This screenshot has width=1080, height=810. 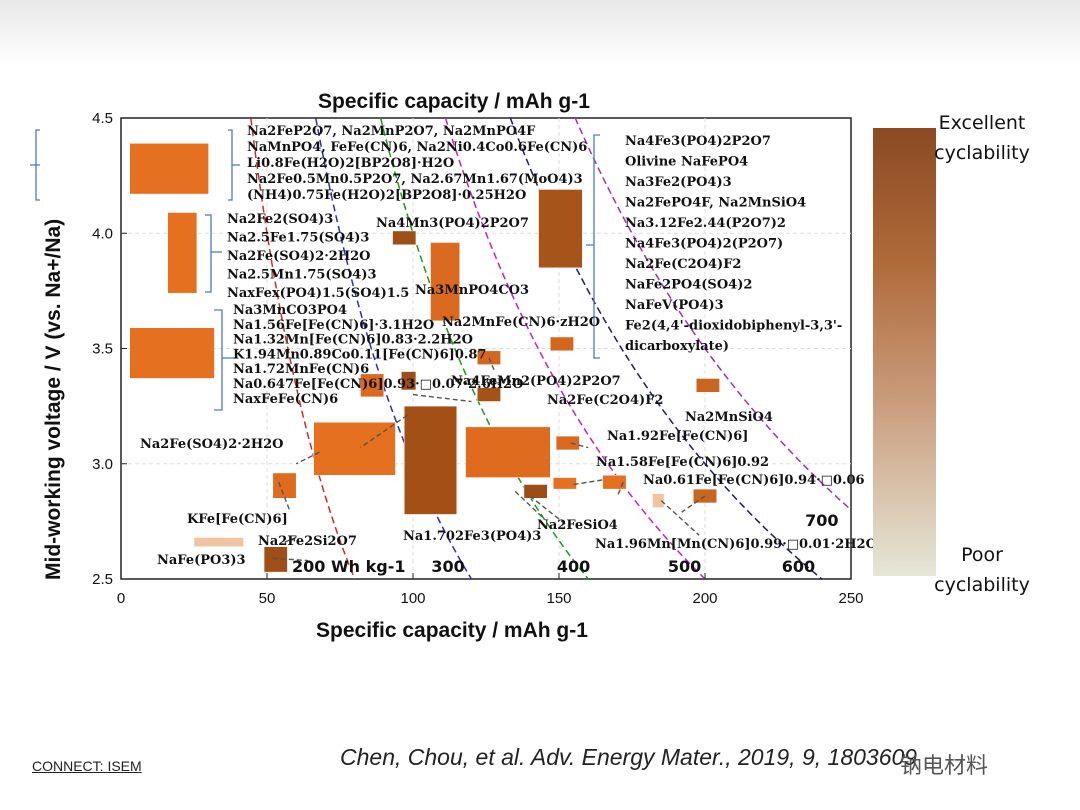 What do you see at coordinates (452, 223) in the screenshot?
I see `annotation-label: Na4Mn3(PO4)2P2O7` at bounding box center [452, 223].